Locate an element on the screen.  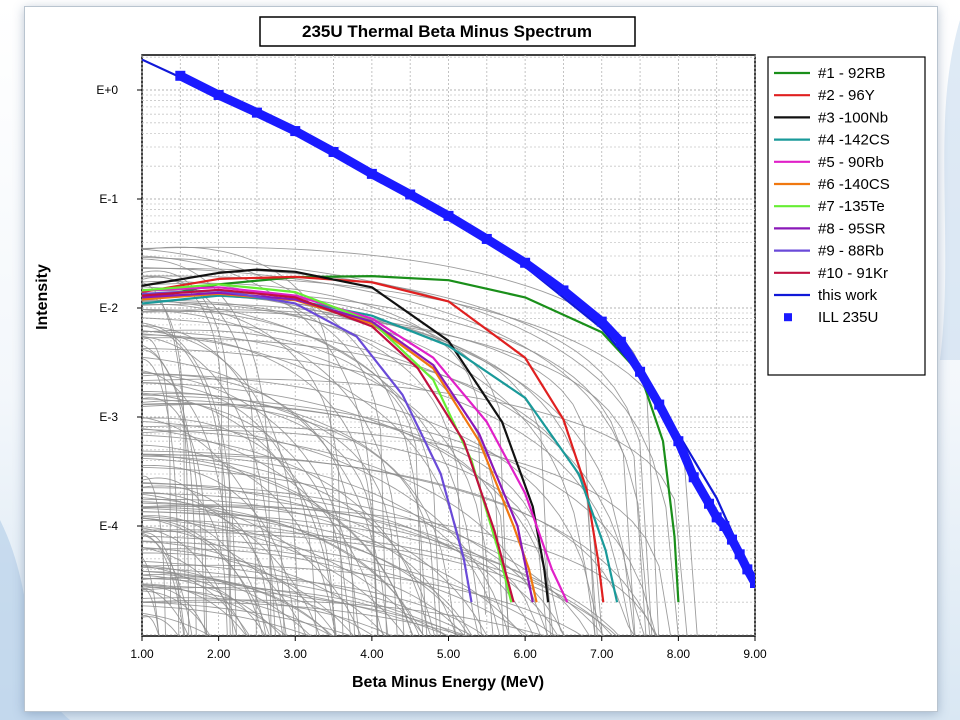
y-tick-label: E-4 is located at coordinates (108, 526).